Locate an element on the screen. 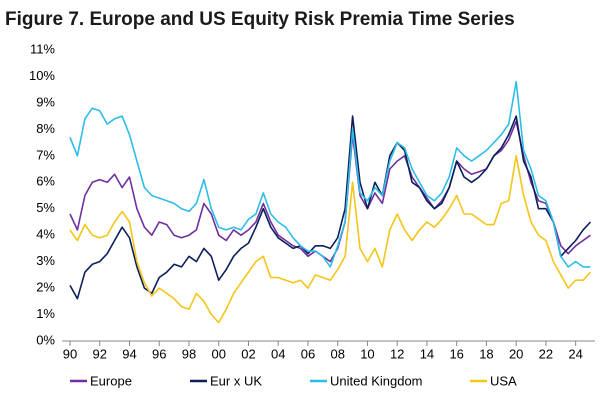 Image resolution: width=610 pixels, height=401 pixels. legend-label: Europe is located at coordinates (111, 380).